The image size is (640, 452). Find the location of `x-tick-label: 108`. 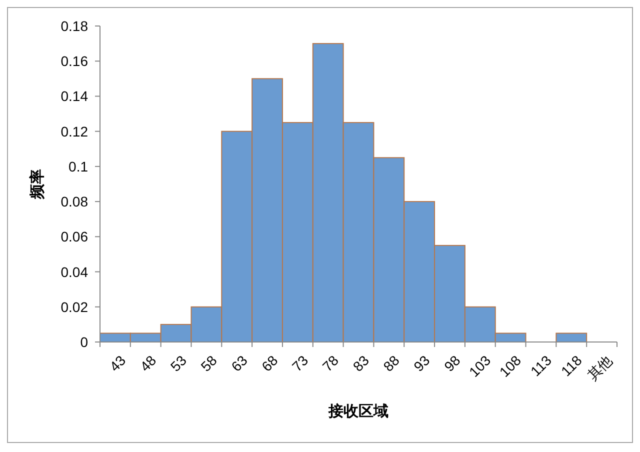

x-tick-label: 108 is located at coordinates (510, 366).